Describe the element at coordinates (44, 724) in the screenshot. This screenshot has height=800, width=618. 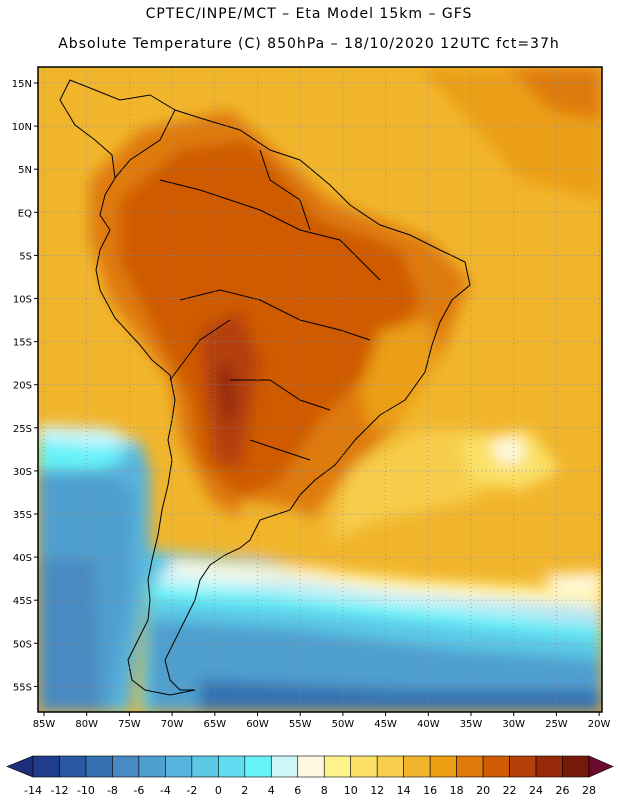
I see `lon-label: 85W` at that location.